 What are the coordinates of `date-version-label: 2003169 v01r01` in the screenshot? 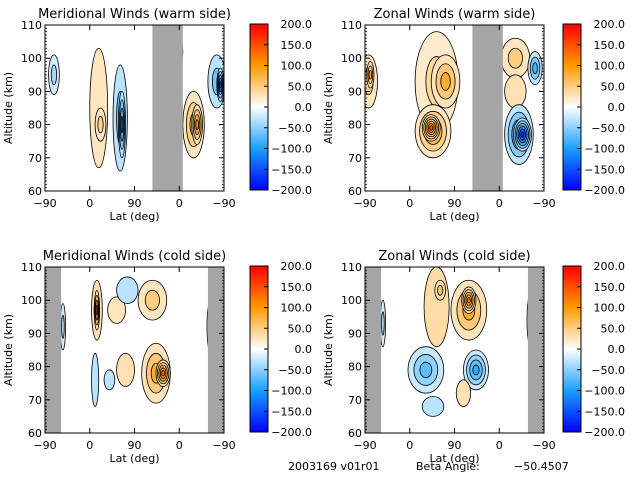 It's located at (334, 466).